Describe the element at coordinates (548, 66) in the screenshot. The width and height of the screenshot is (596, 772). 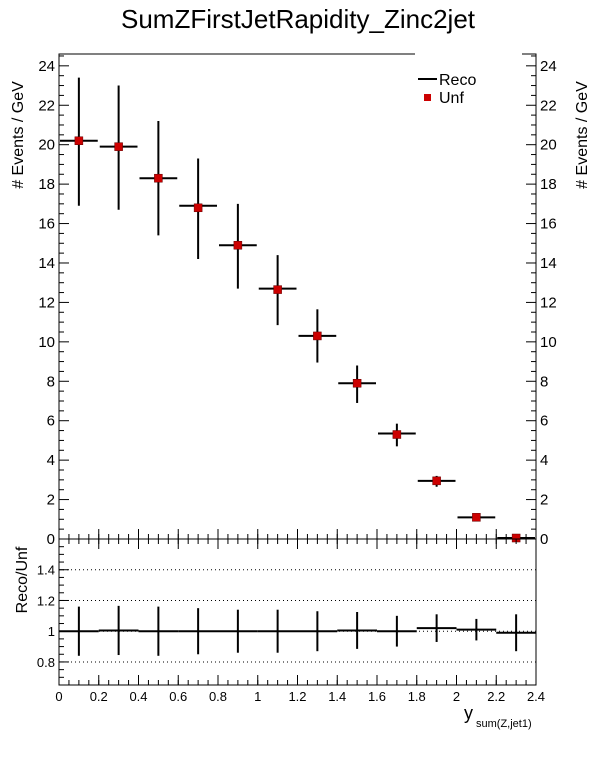
I see `main-ytick-label-right: 24` at that location.